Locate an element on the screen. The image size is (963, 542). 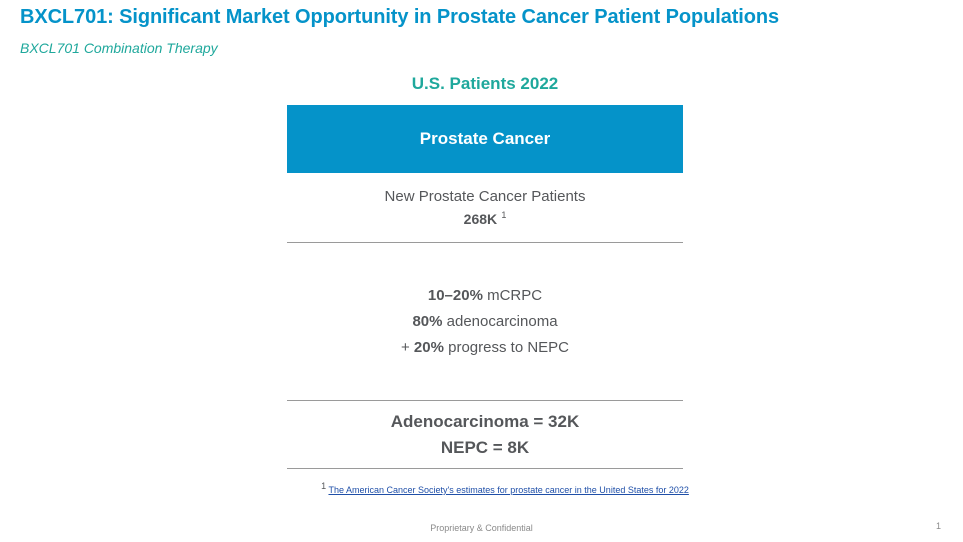
breakdown-percent: 80% is located at coordinates (427, 321).